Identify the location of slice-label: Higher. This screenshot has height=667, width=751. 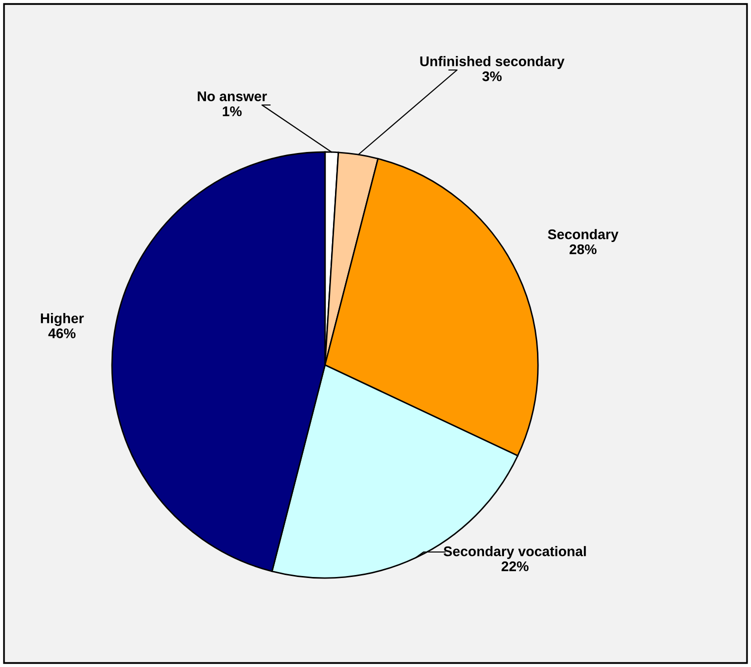
(62, 319).